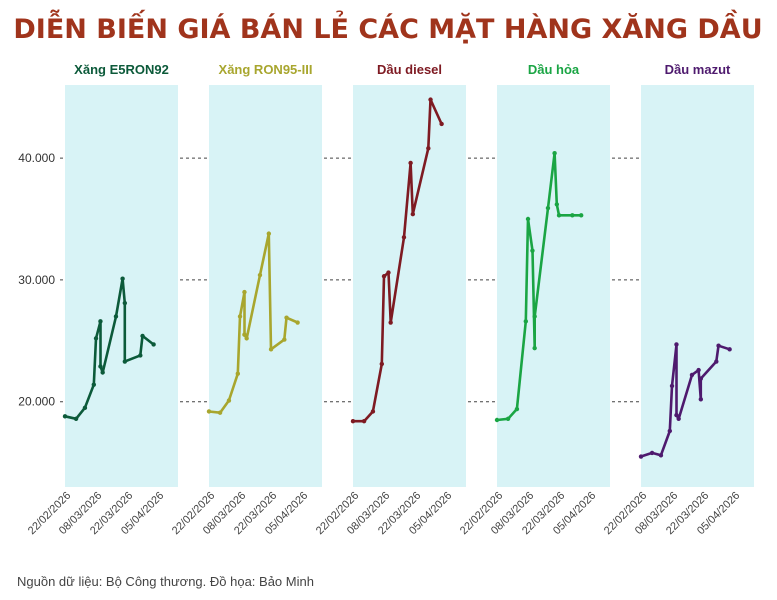 The width and height of the screenshot is (777, 600). Describe the element at coordinates (36, 402) in the screenshot. I see `y-tick-label: 20.000` at that location.